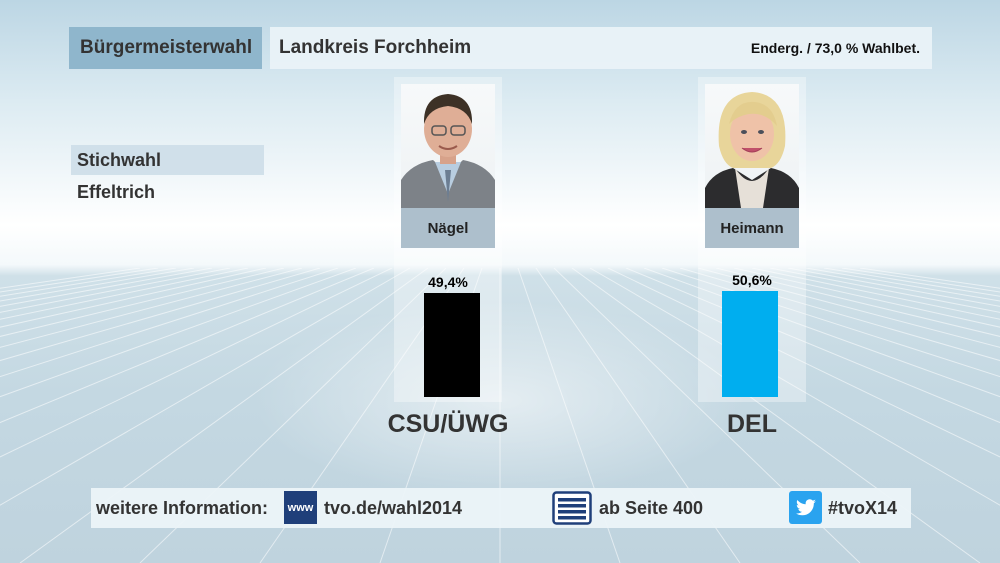 The width and height of the screenshot is (1000, 563). Describe the element at coordinates (448, 282) in the screenshot. I see `percent-label-naegel: 49,4%` at that location.